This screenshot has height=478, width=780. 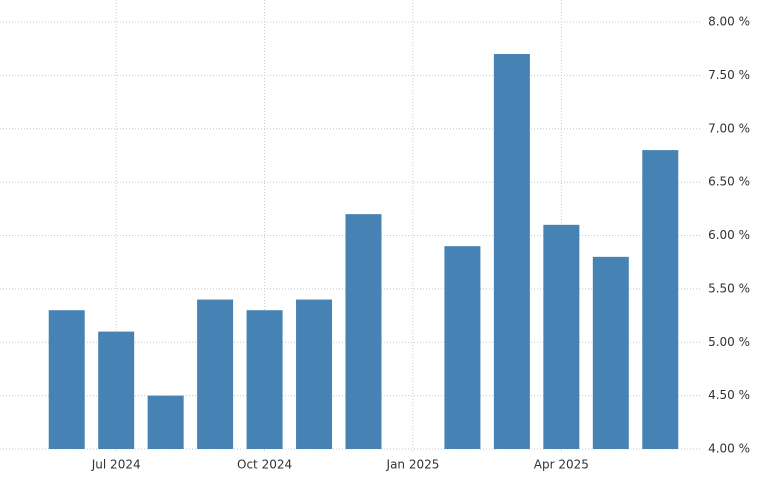 What do you see at coordinates (264, 465) in the screenshot?
I see `x-tick-label: Oct 2024` at bounding box center [264, 465].